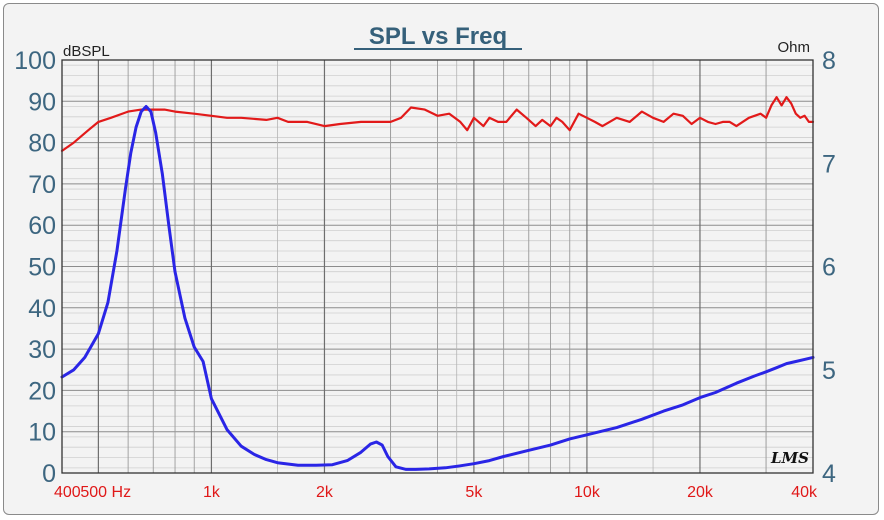  I want to click on x-tick-label: 40k, so click(804, 492).